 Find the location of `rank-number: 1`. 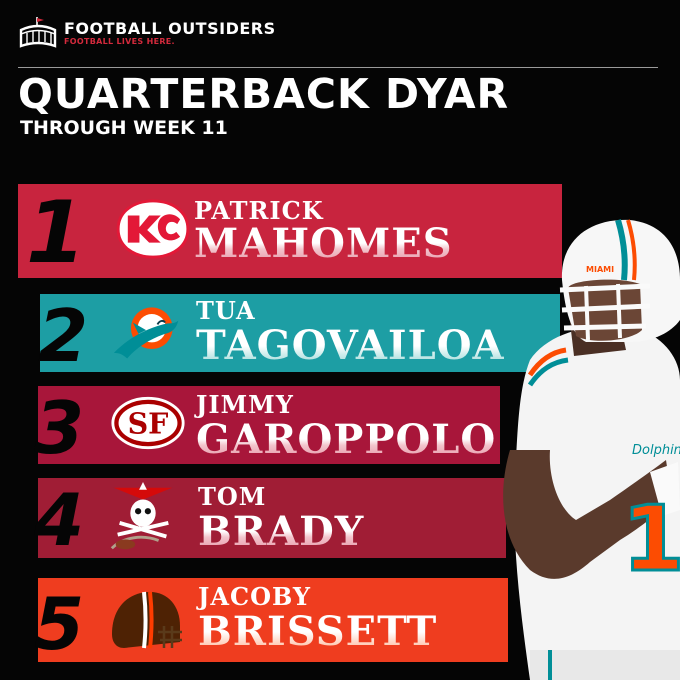

rank-number: 1 is located at coordinates (56, 233).